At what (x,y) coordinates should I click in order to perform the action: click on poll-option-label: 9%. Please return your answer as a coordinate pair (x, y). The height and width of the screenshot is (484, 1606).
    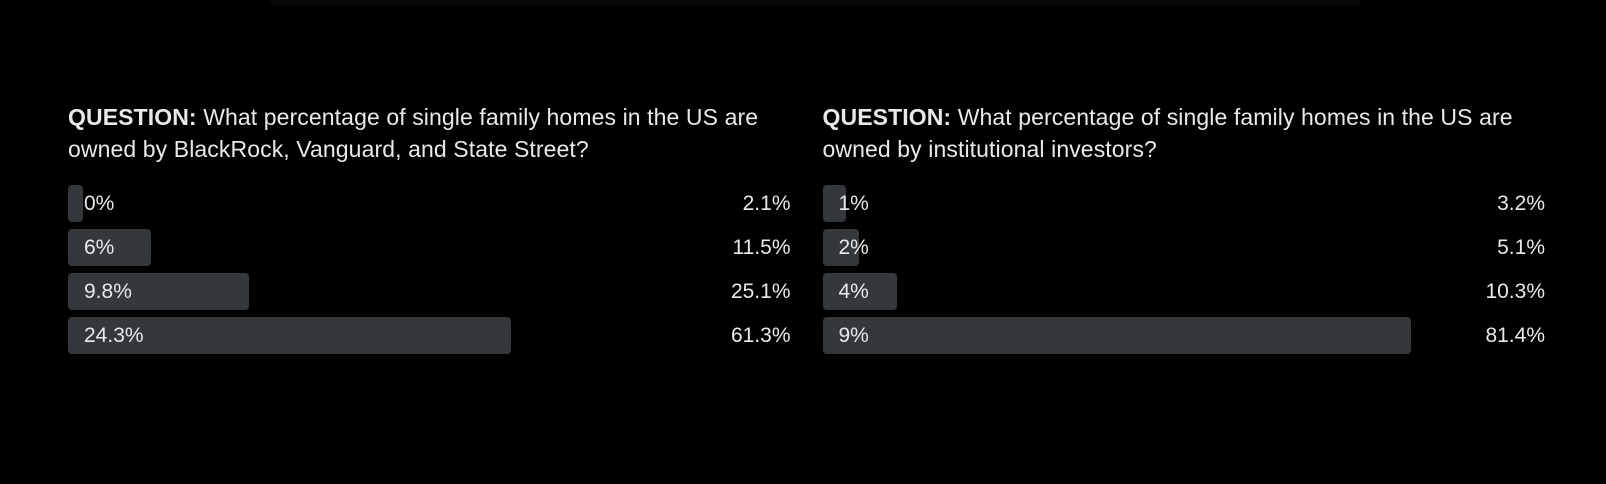
    Looking at the image, I should click on (853, 335).